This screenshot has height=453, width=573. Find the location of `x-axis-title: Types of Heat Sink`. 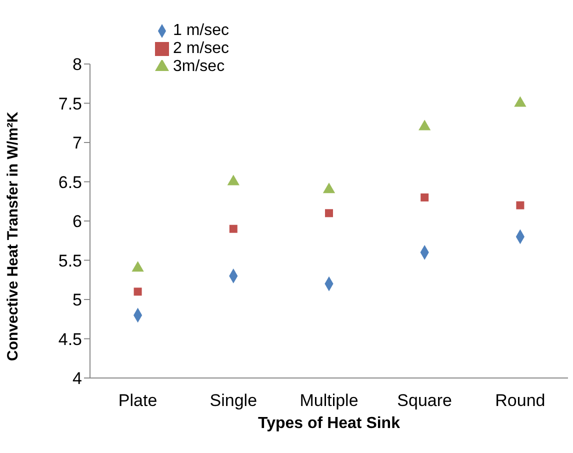

x-axis-title: Types of Heat Sink is located at coordinates (329, 423).